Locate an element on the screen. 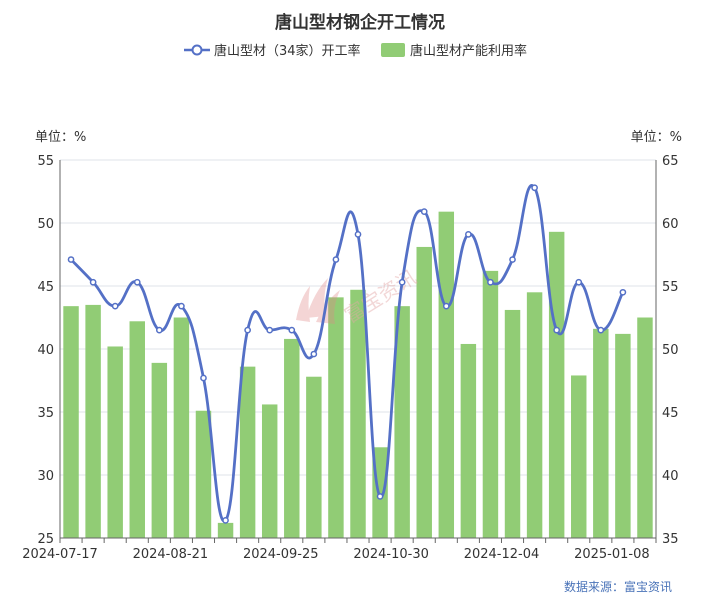 The image size is (721, 600). left-tick-label: 55 is located at coordinates (45, 161).